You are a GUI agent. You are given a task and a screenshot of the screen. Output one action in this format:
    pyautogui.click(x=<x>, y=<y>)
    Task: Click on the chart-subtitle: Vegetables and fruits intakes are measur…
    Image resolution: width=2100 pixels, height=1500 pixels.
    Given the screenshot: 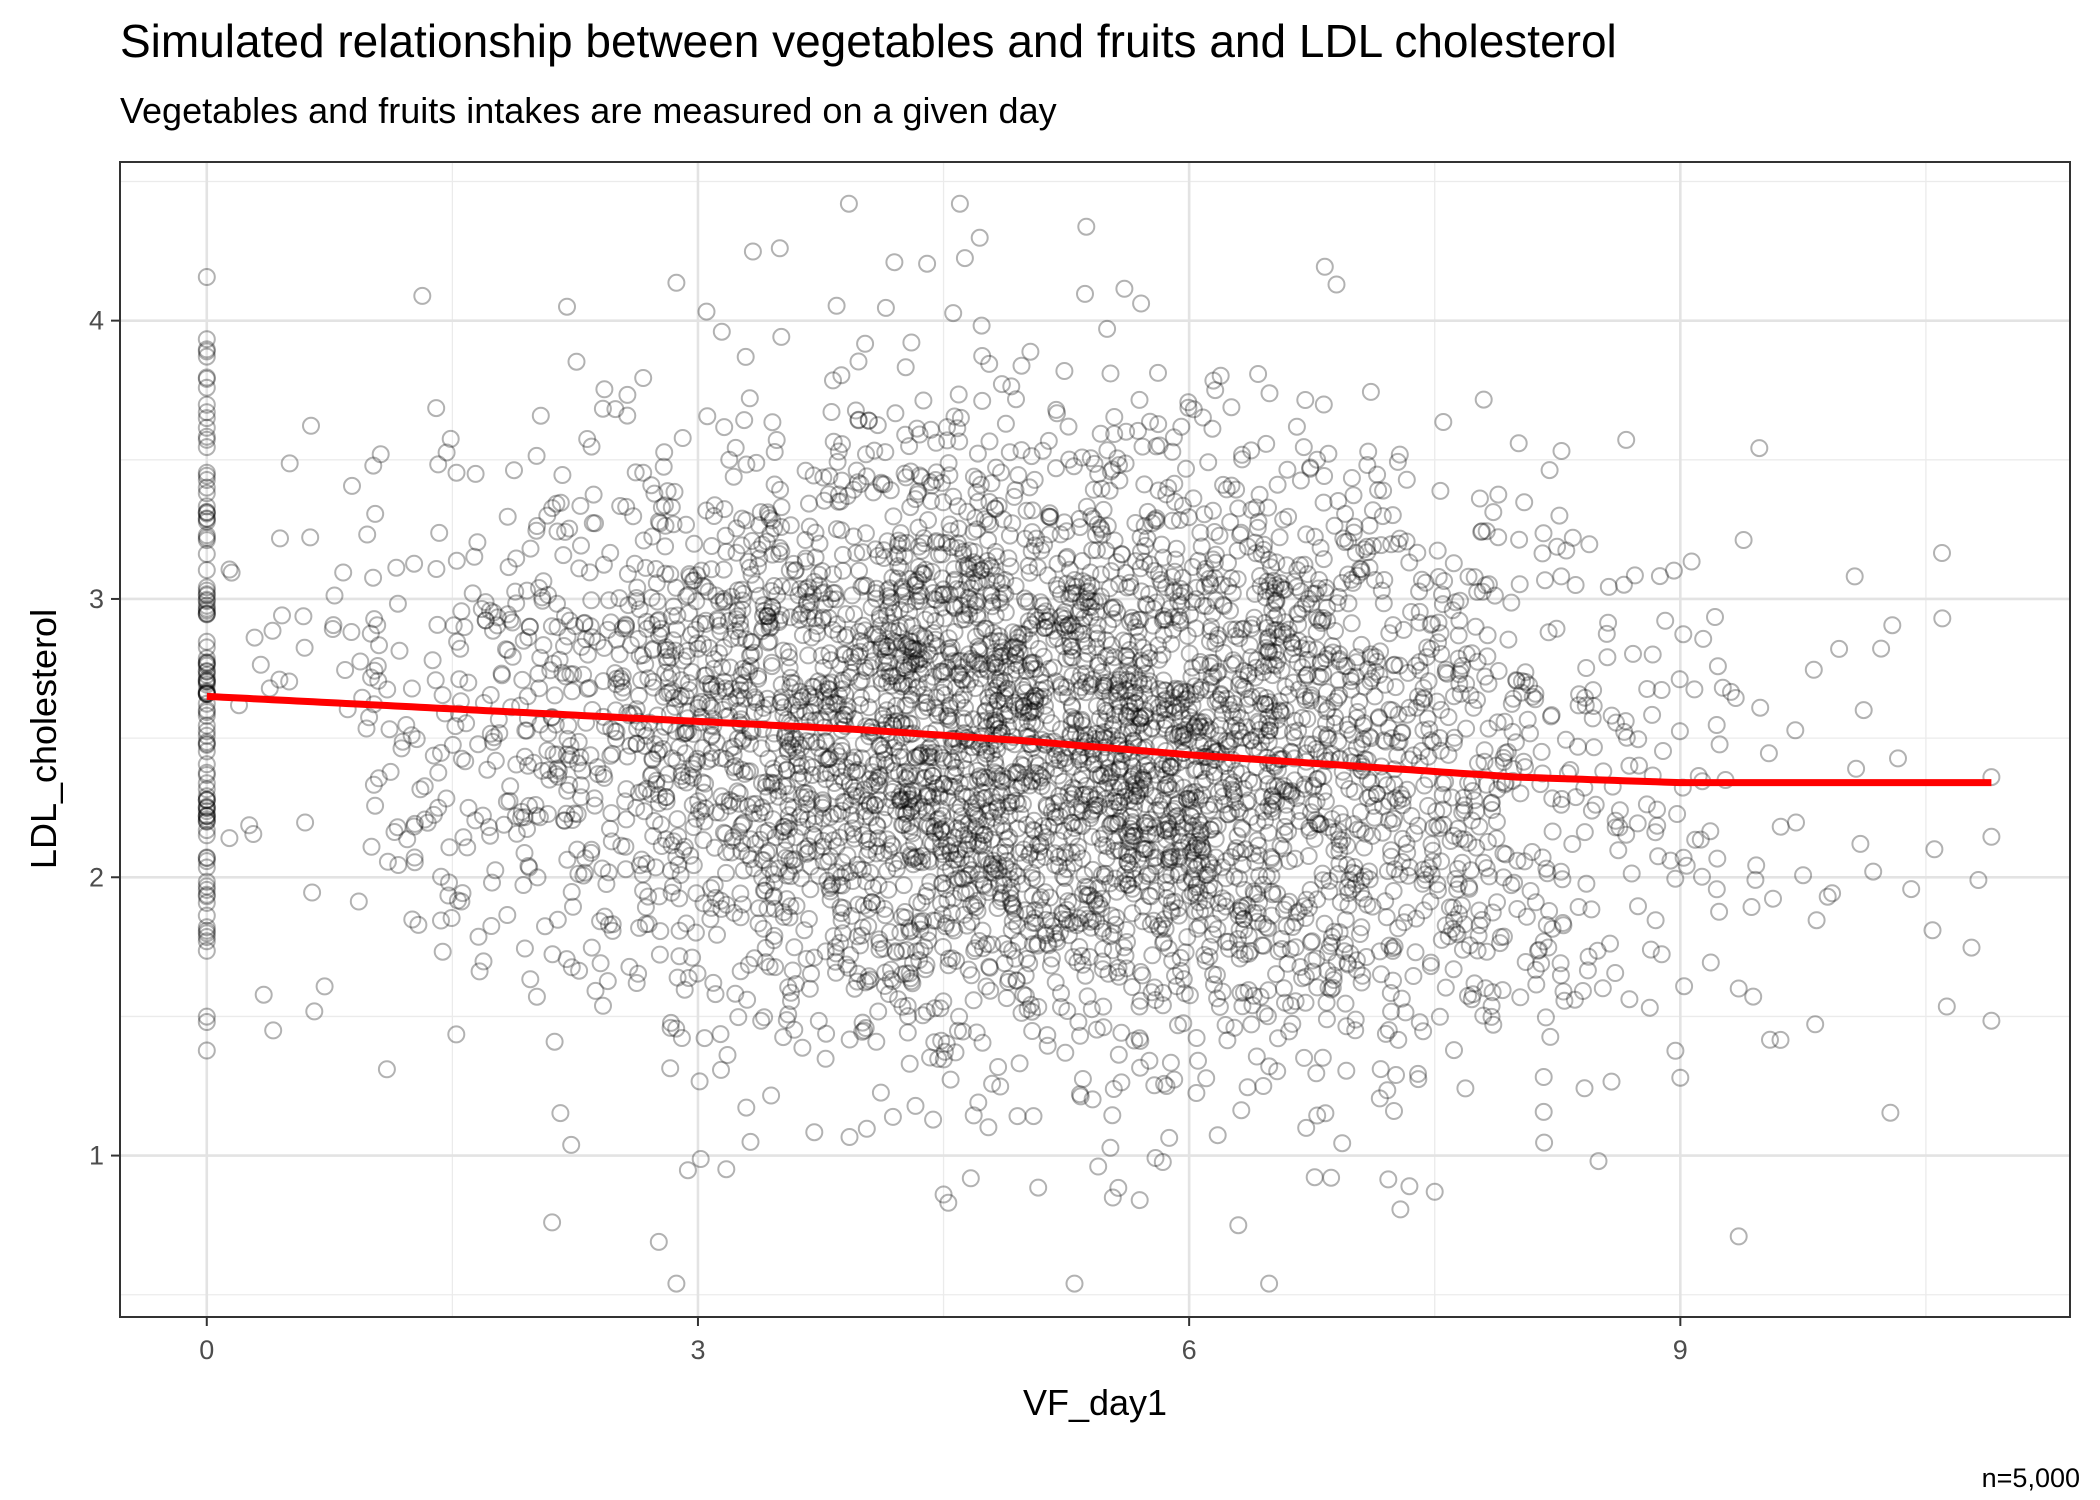 What is the action you would take?
    pyautogui.click(x=588, y=110)
    